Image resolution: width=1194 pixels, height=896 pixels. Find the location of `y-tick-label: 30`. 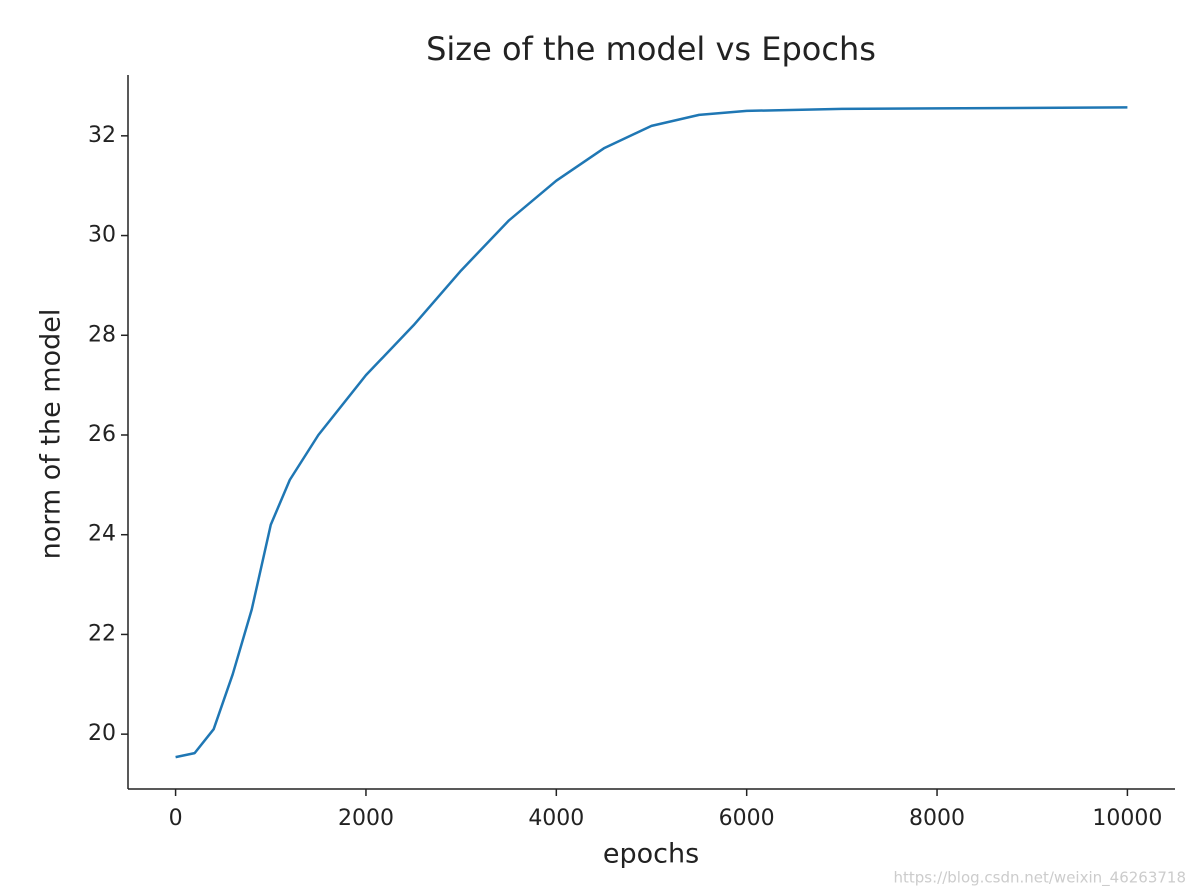

y-tick-label: 30 is located at coordinates (102, 235).